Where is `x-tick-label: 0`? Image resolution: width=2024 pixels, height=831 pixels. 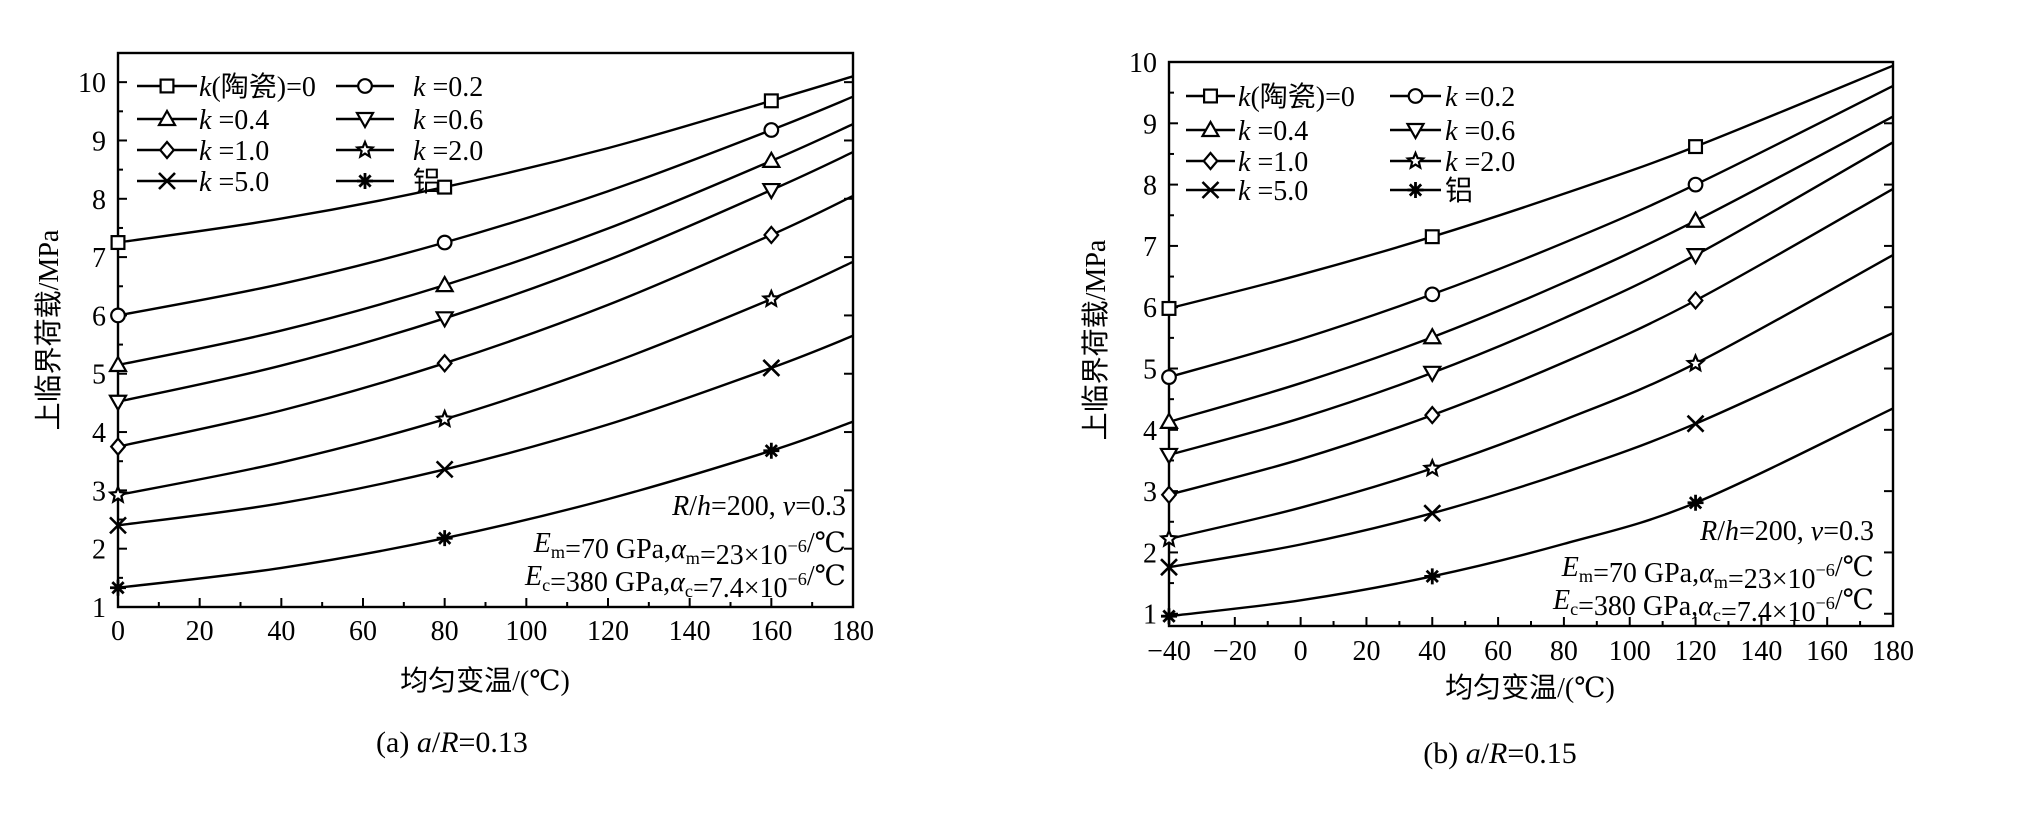
x-tick-label: 0 is located at coordinates (1301, 651).